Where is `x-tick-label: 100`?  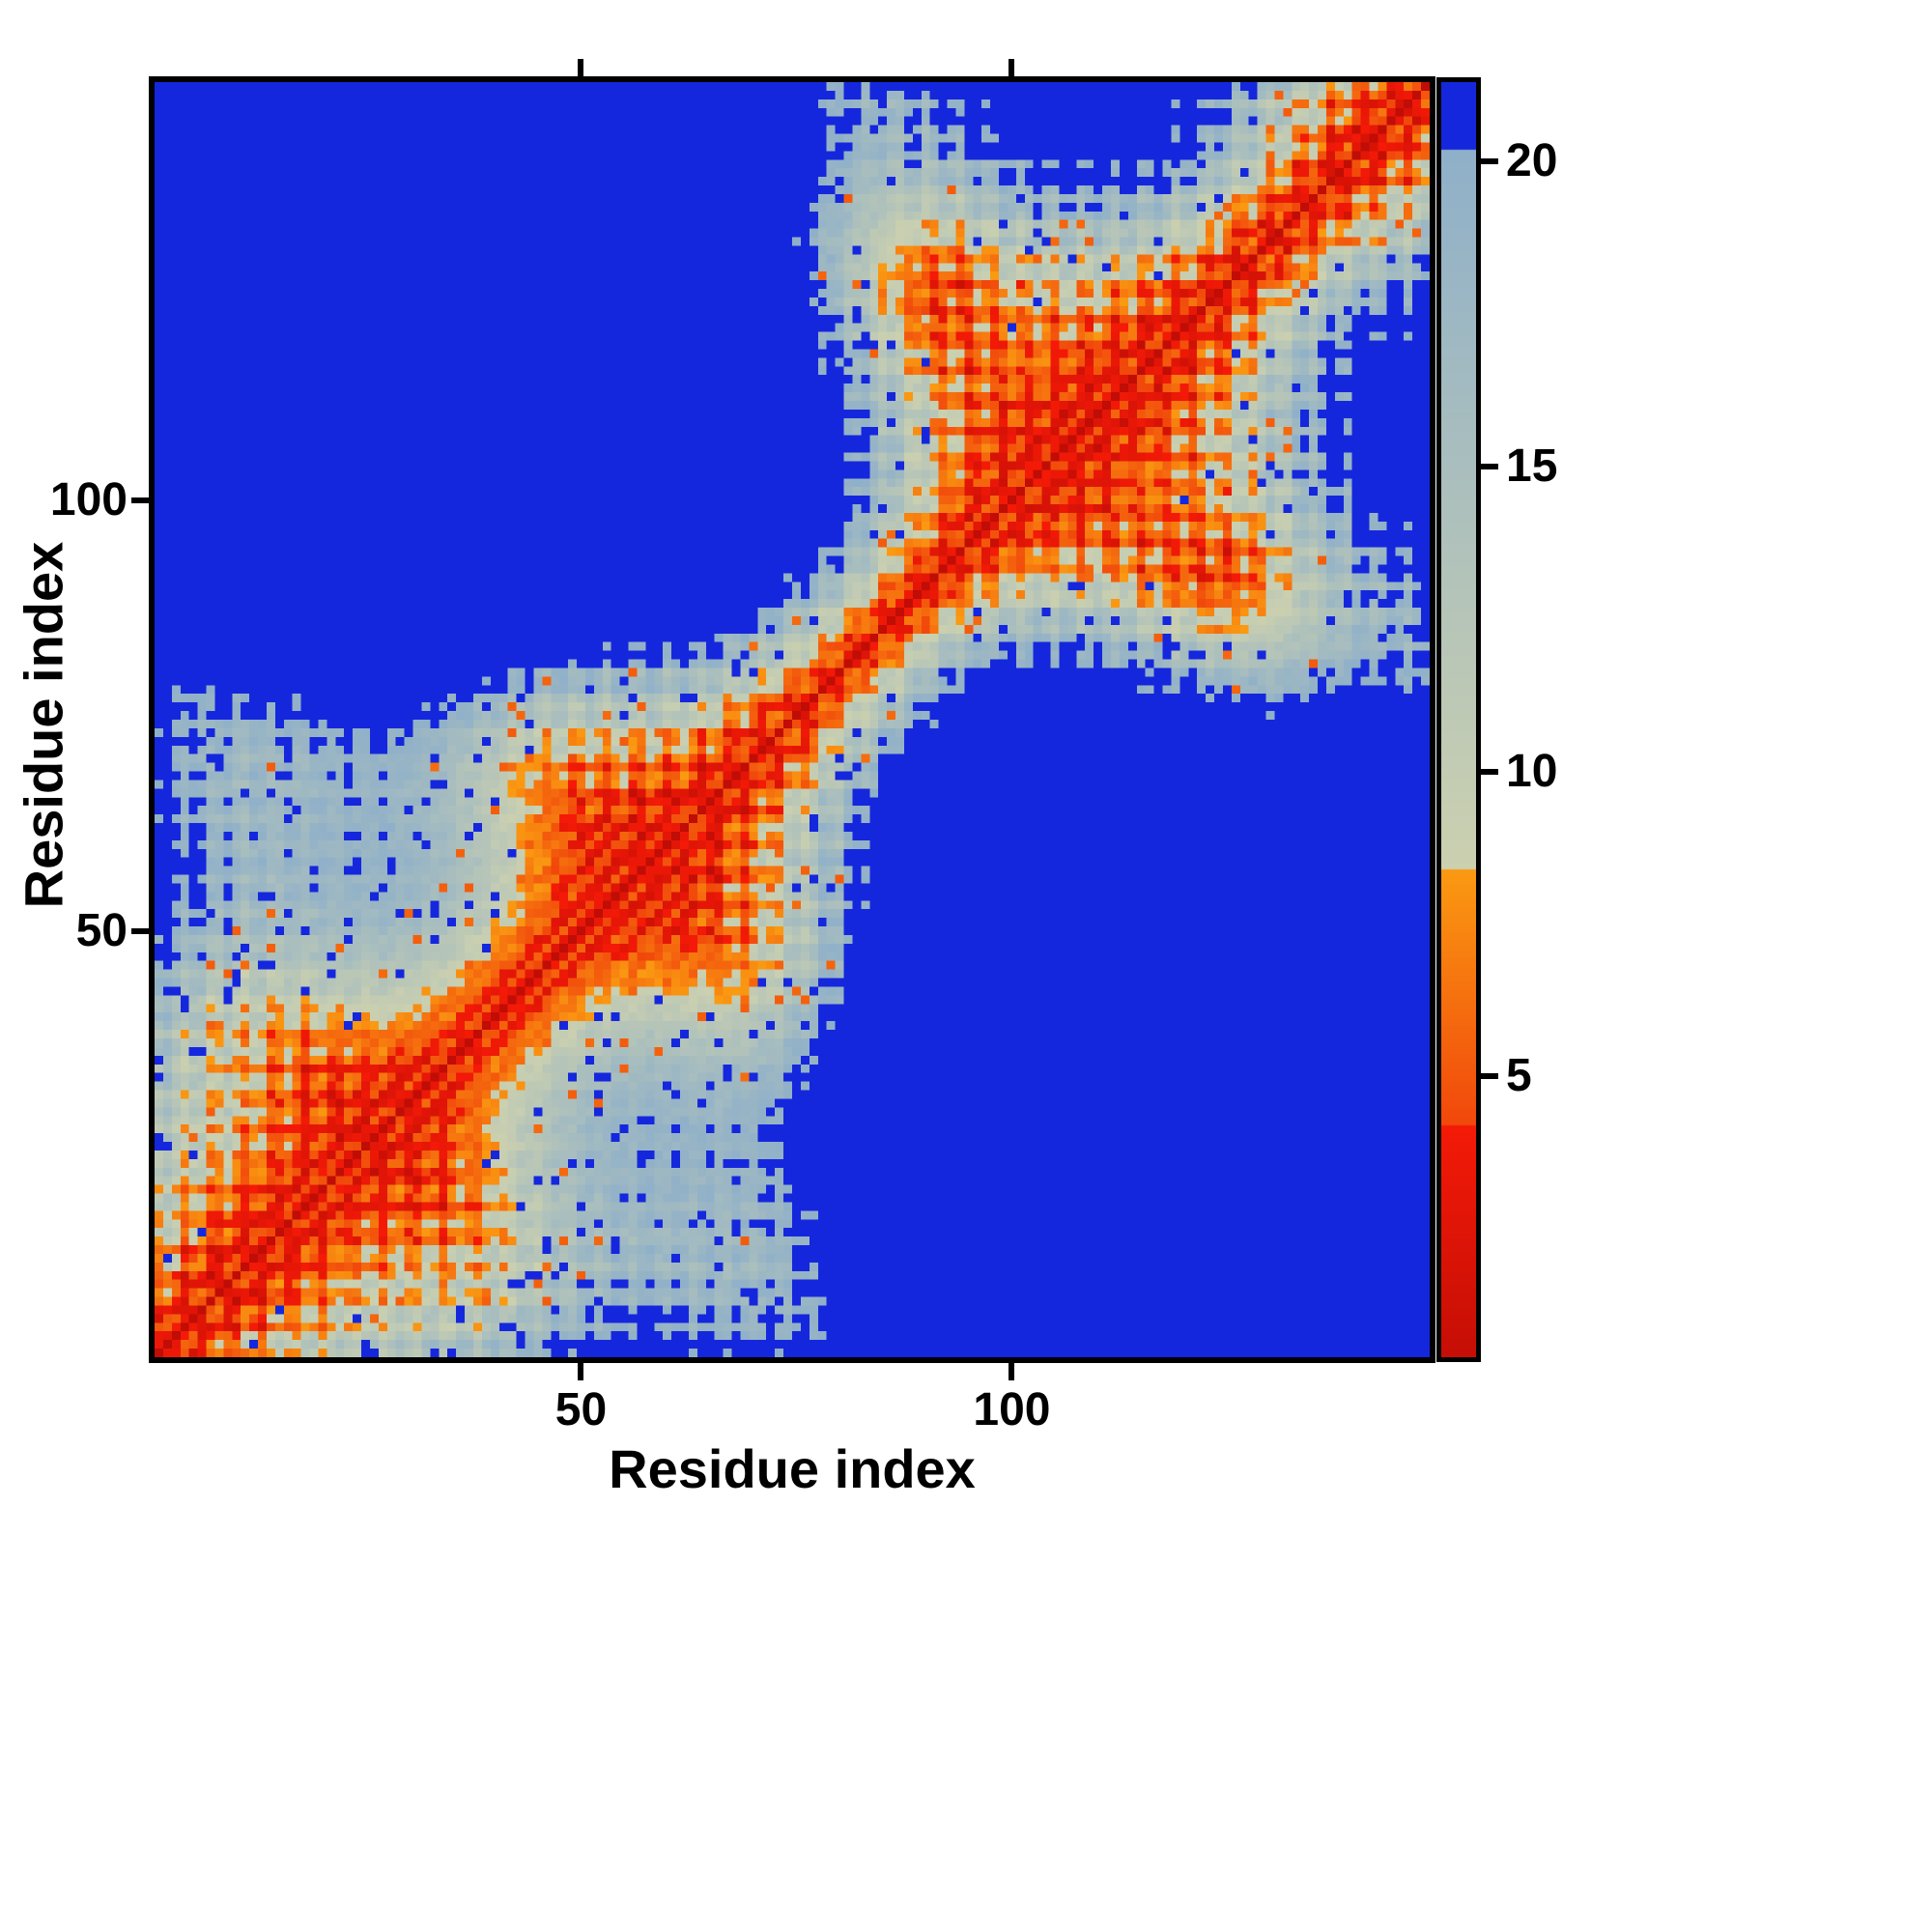 x-tick-label: 100 is located at coordinates (1012, 1409).